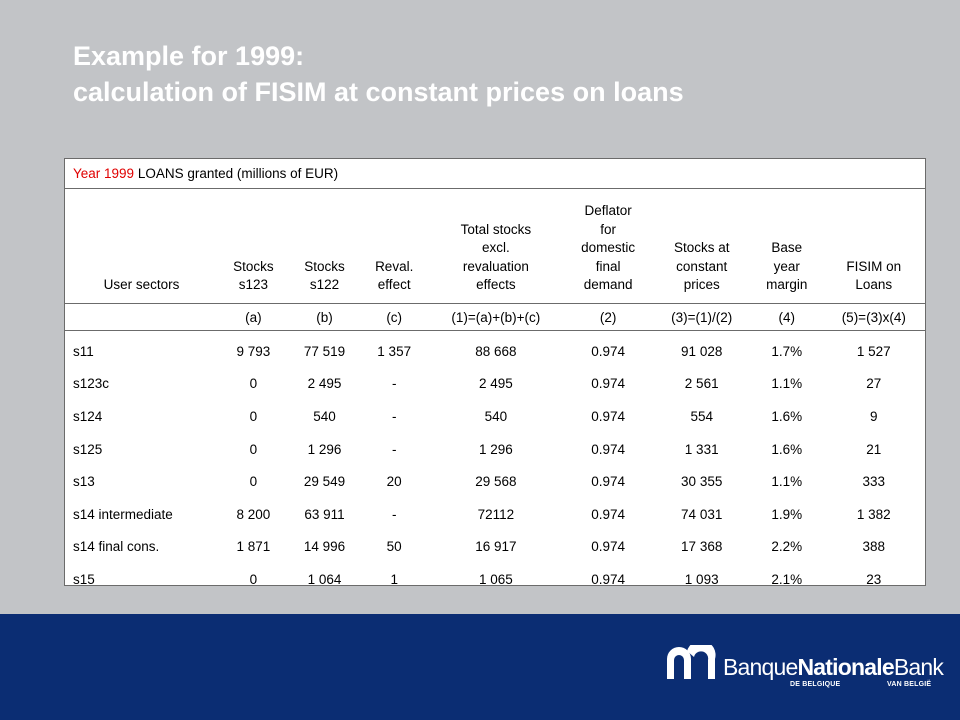  Describe the element at coordinates (253, 351) in the screenshot. I see `table-cell: 9 793` at that location.